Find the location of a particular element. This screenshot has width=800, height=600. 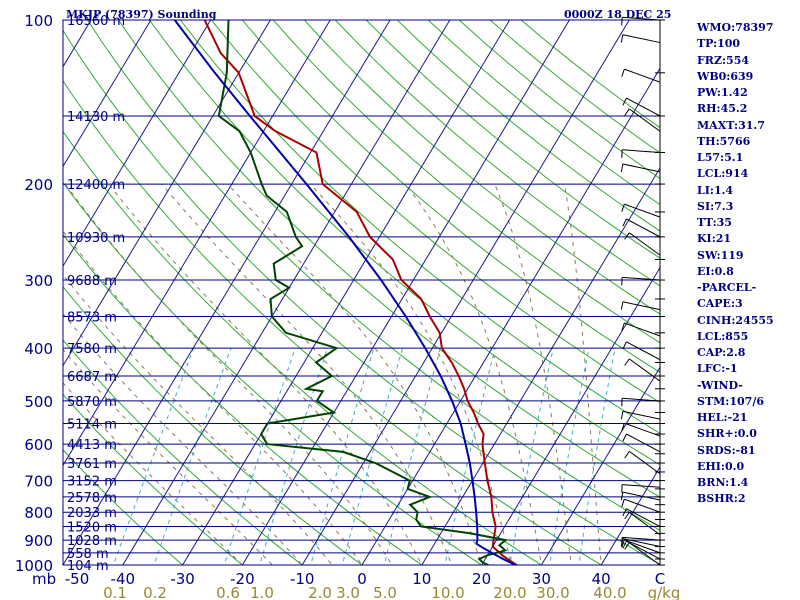

pressure-tick-label: 300 is located at coordinates (38, 281).